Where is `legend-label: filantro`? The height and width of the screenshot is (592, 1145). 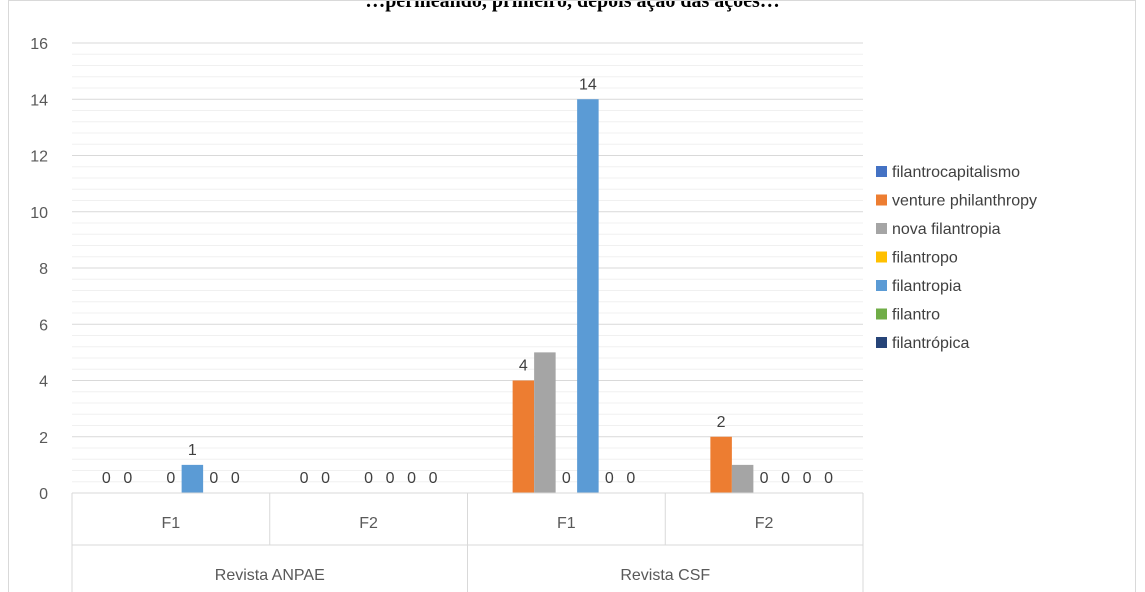 legend-label: filantro is located at coordinates (916, 315).